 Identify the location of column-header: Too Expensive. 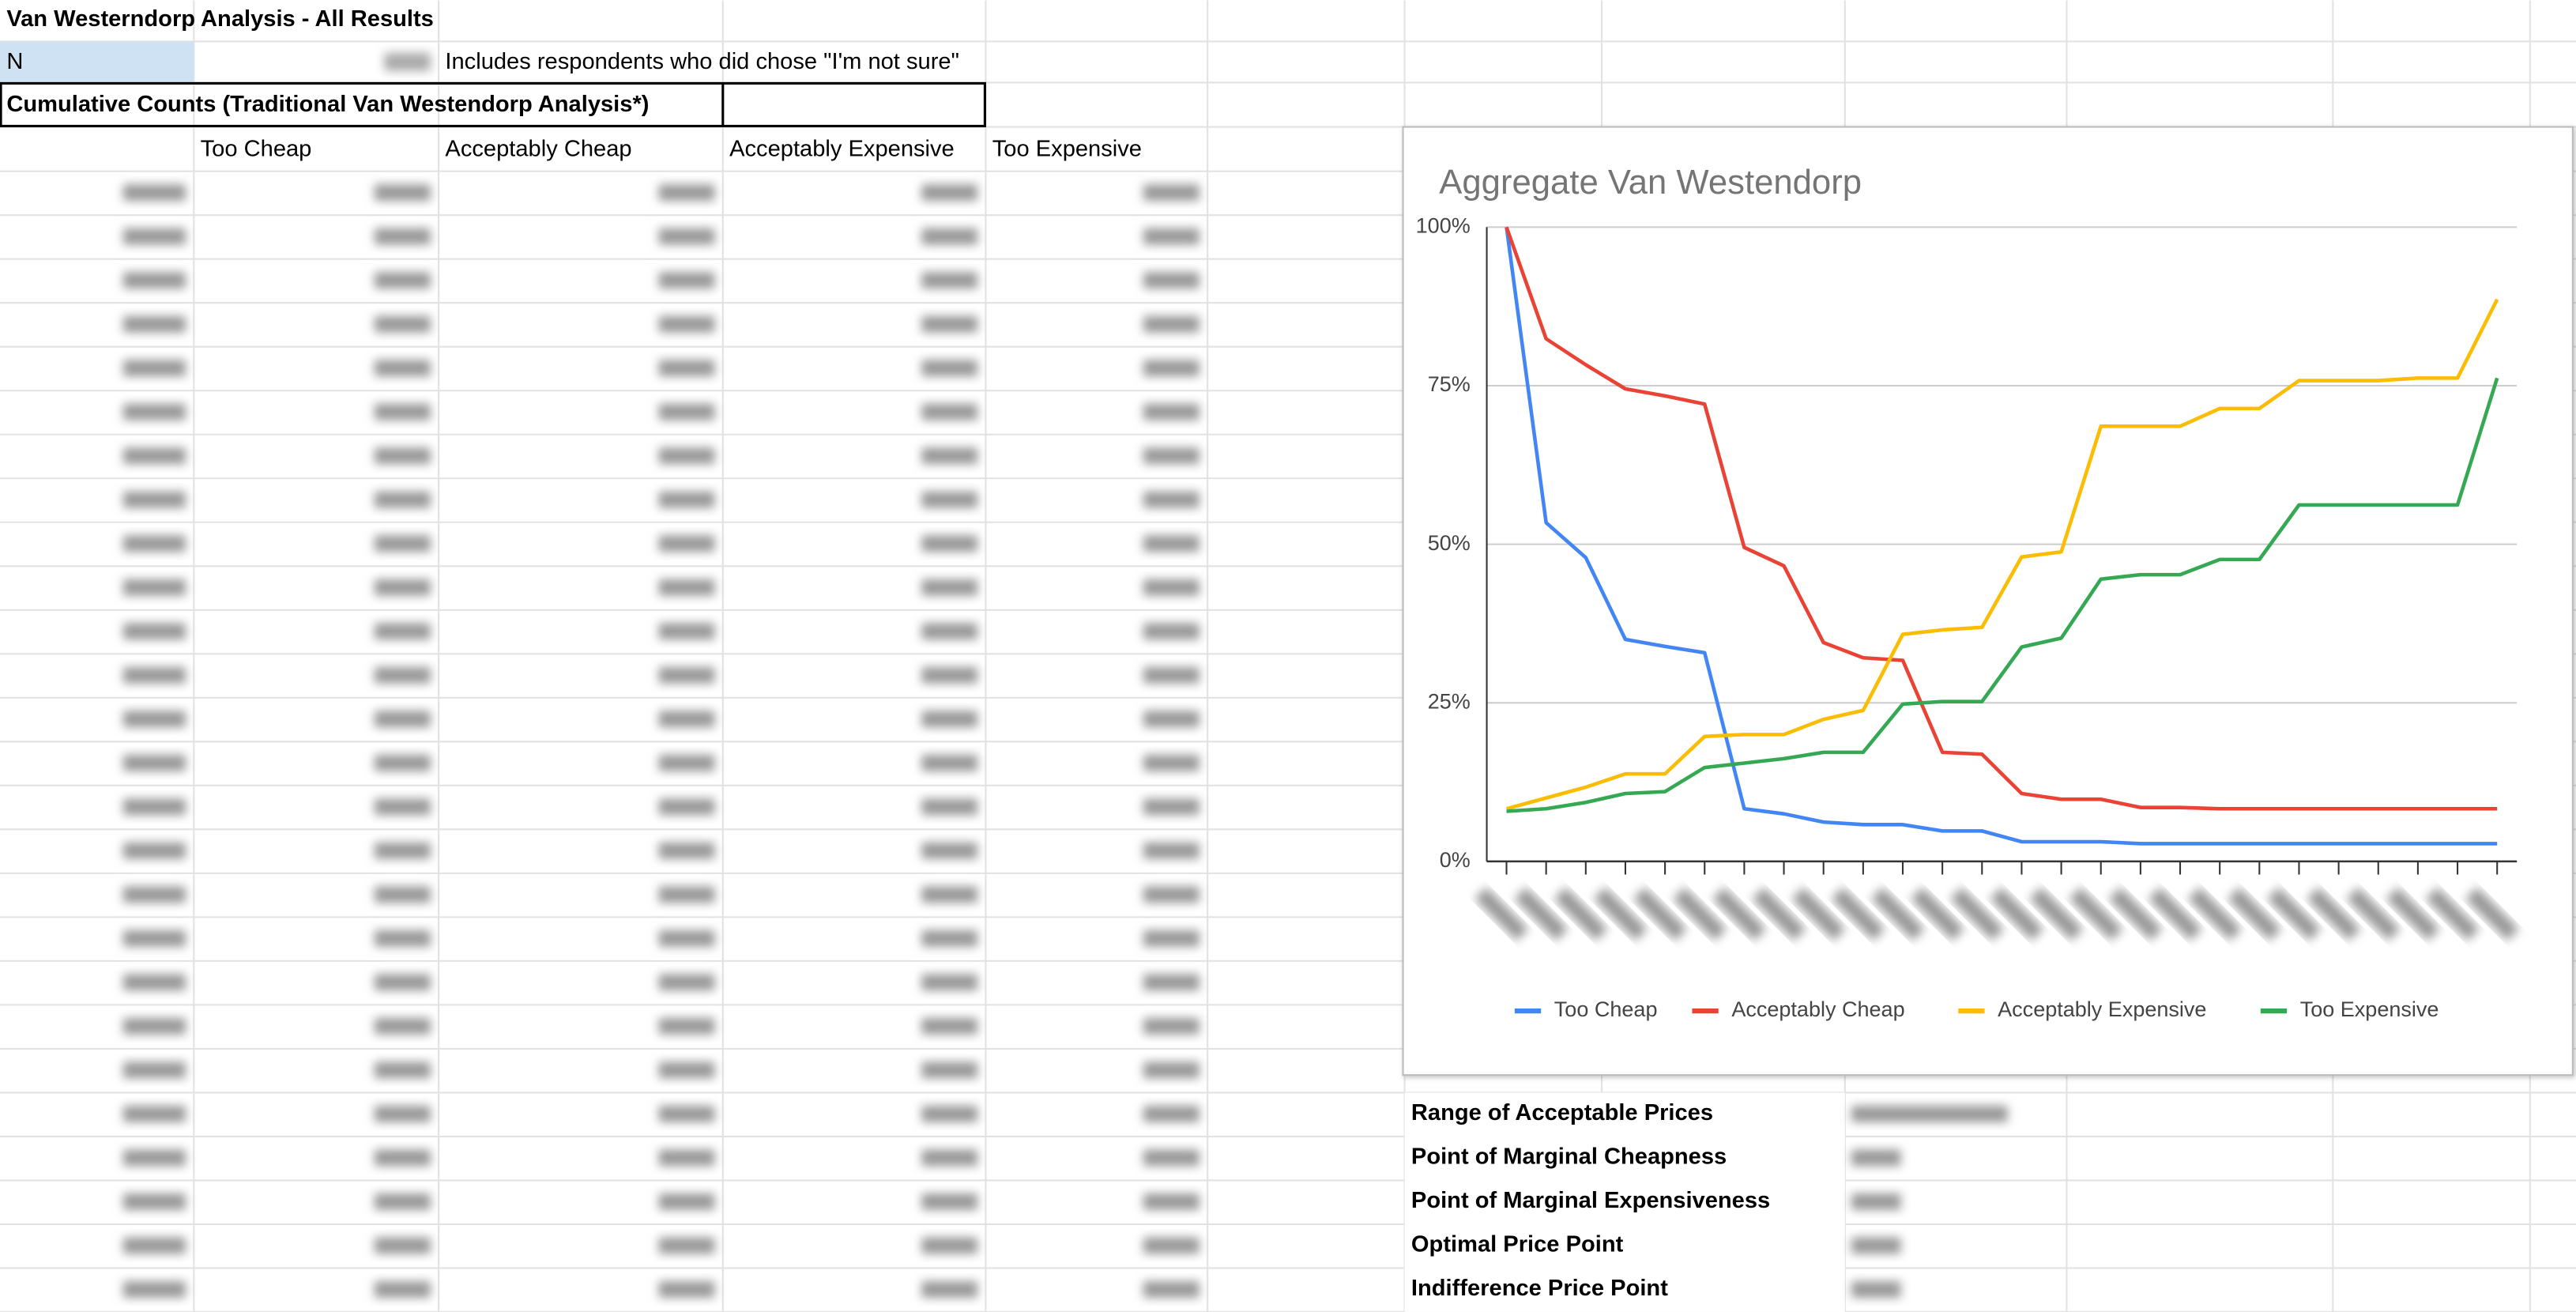
(1067, 148).